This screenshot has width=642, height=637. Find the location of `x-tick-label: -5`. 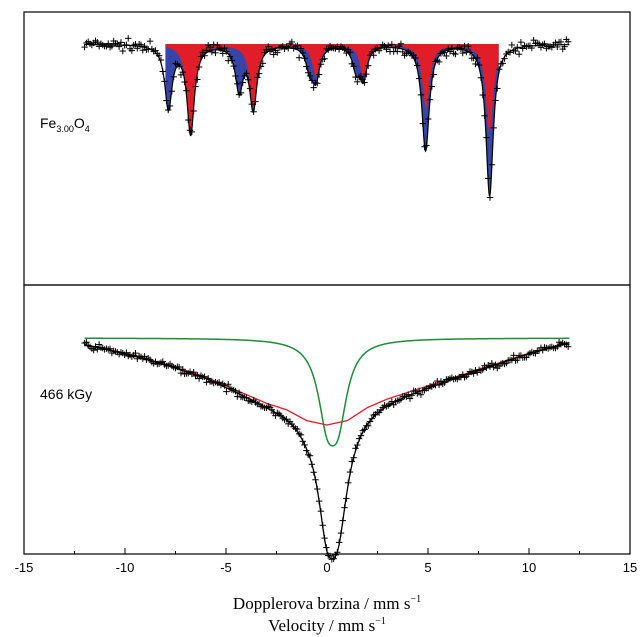

x-tick-label: -5 is located at coordinates (226, 567).